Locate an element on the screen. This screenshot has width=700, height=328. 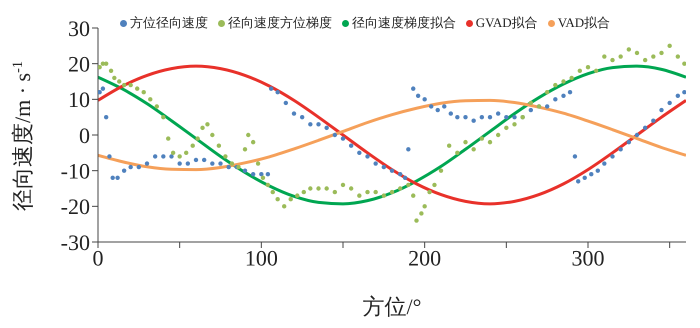
legend-label: 径向速度梯度拟合 is located at coordinates (403, 23).